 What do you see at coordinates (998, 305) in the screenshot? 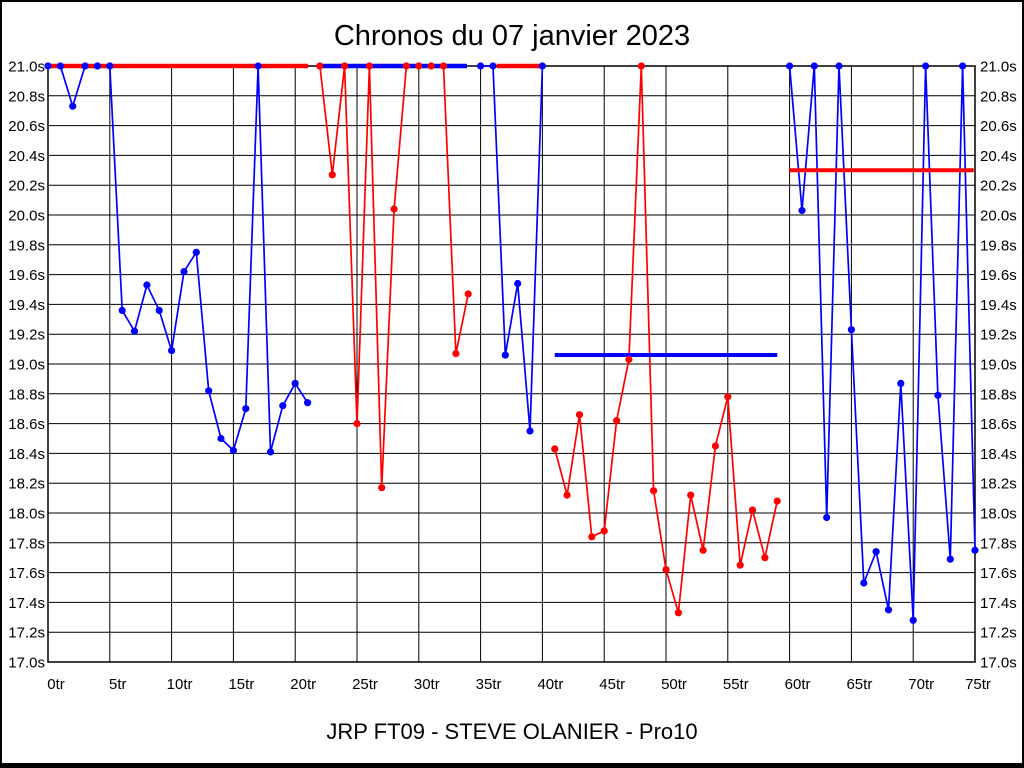
I see `y-tick-label-right: 19.4s` at bounding box center [998, 305].